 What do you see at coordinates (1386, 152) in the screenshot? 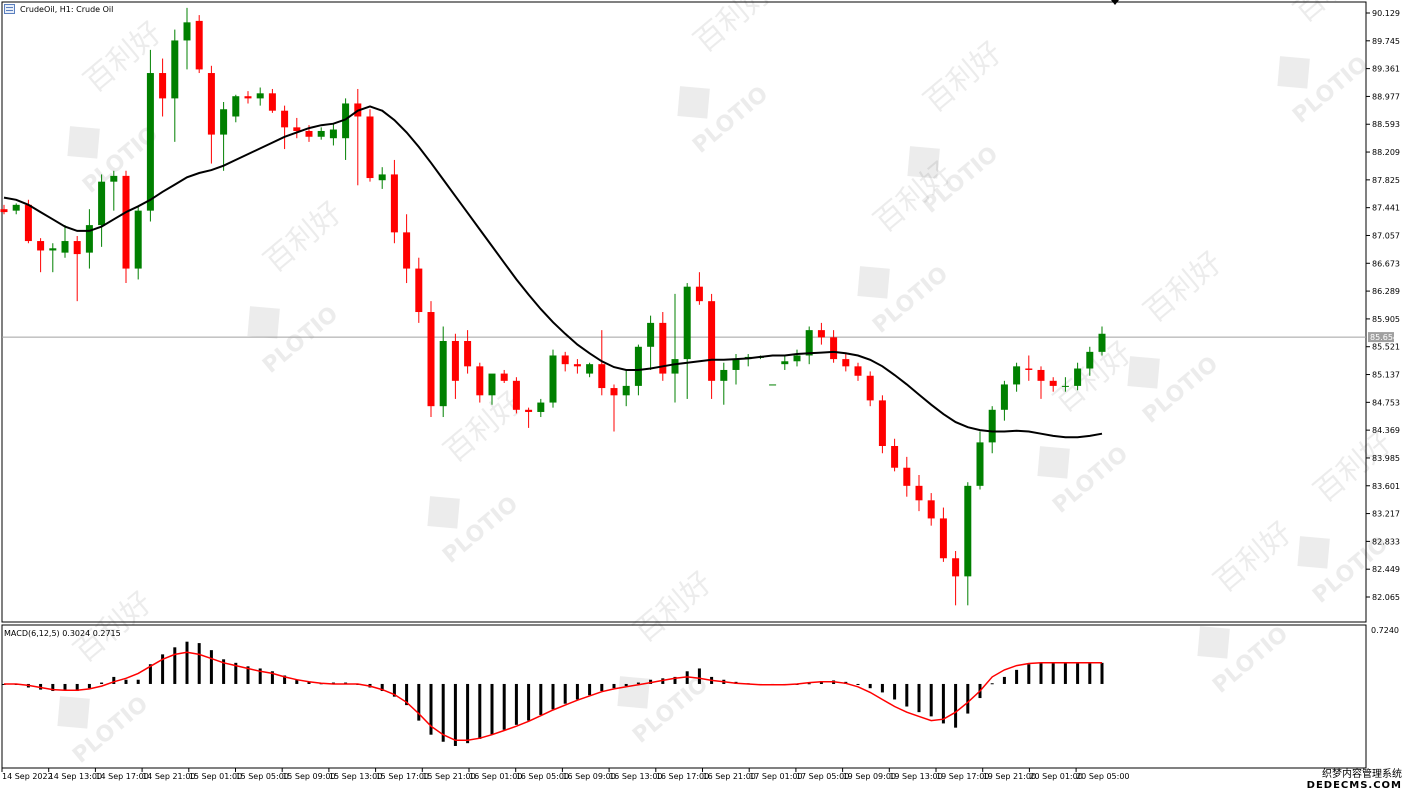
I see `price-tick-label: 88.209` at bounding box center [1386, 152].